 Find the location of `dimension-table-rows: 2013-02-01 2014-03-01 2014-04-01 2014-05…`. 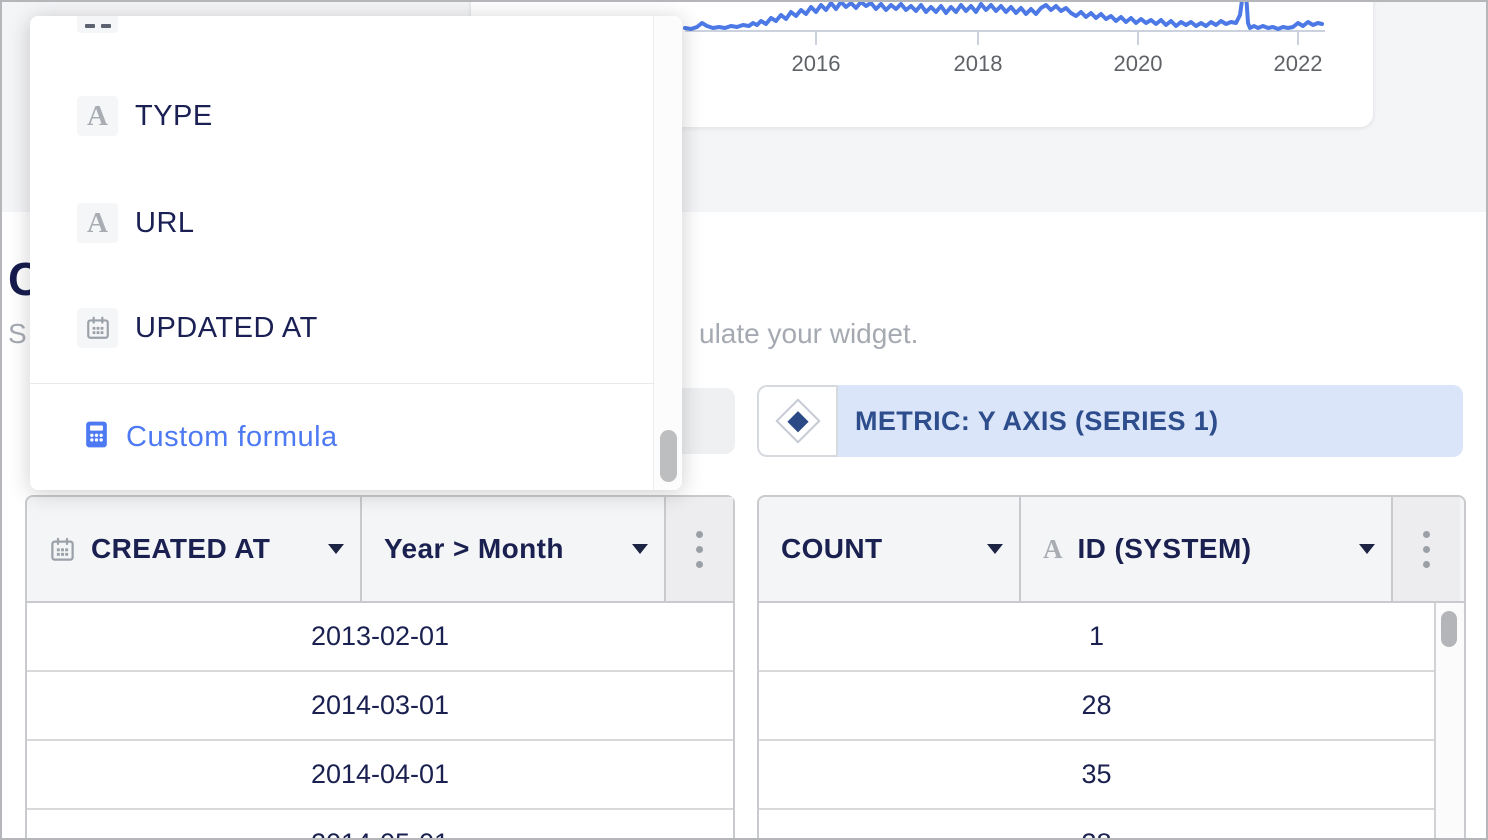

dimension-table-rows: 2013-02-01 2014-03-01 2014-04-01 2014-05… is located at coordinates (380, 721).